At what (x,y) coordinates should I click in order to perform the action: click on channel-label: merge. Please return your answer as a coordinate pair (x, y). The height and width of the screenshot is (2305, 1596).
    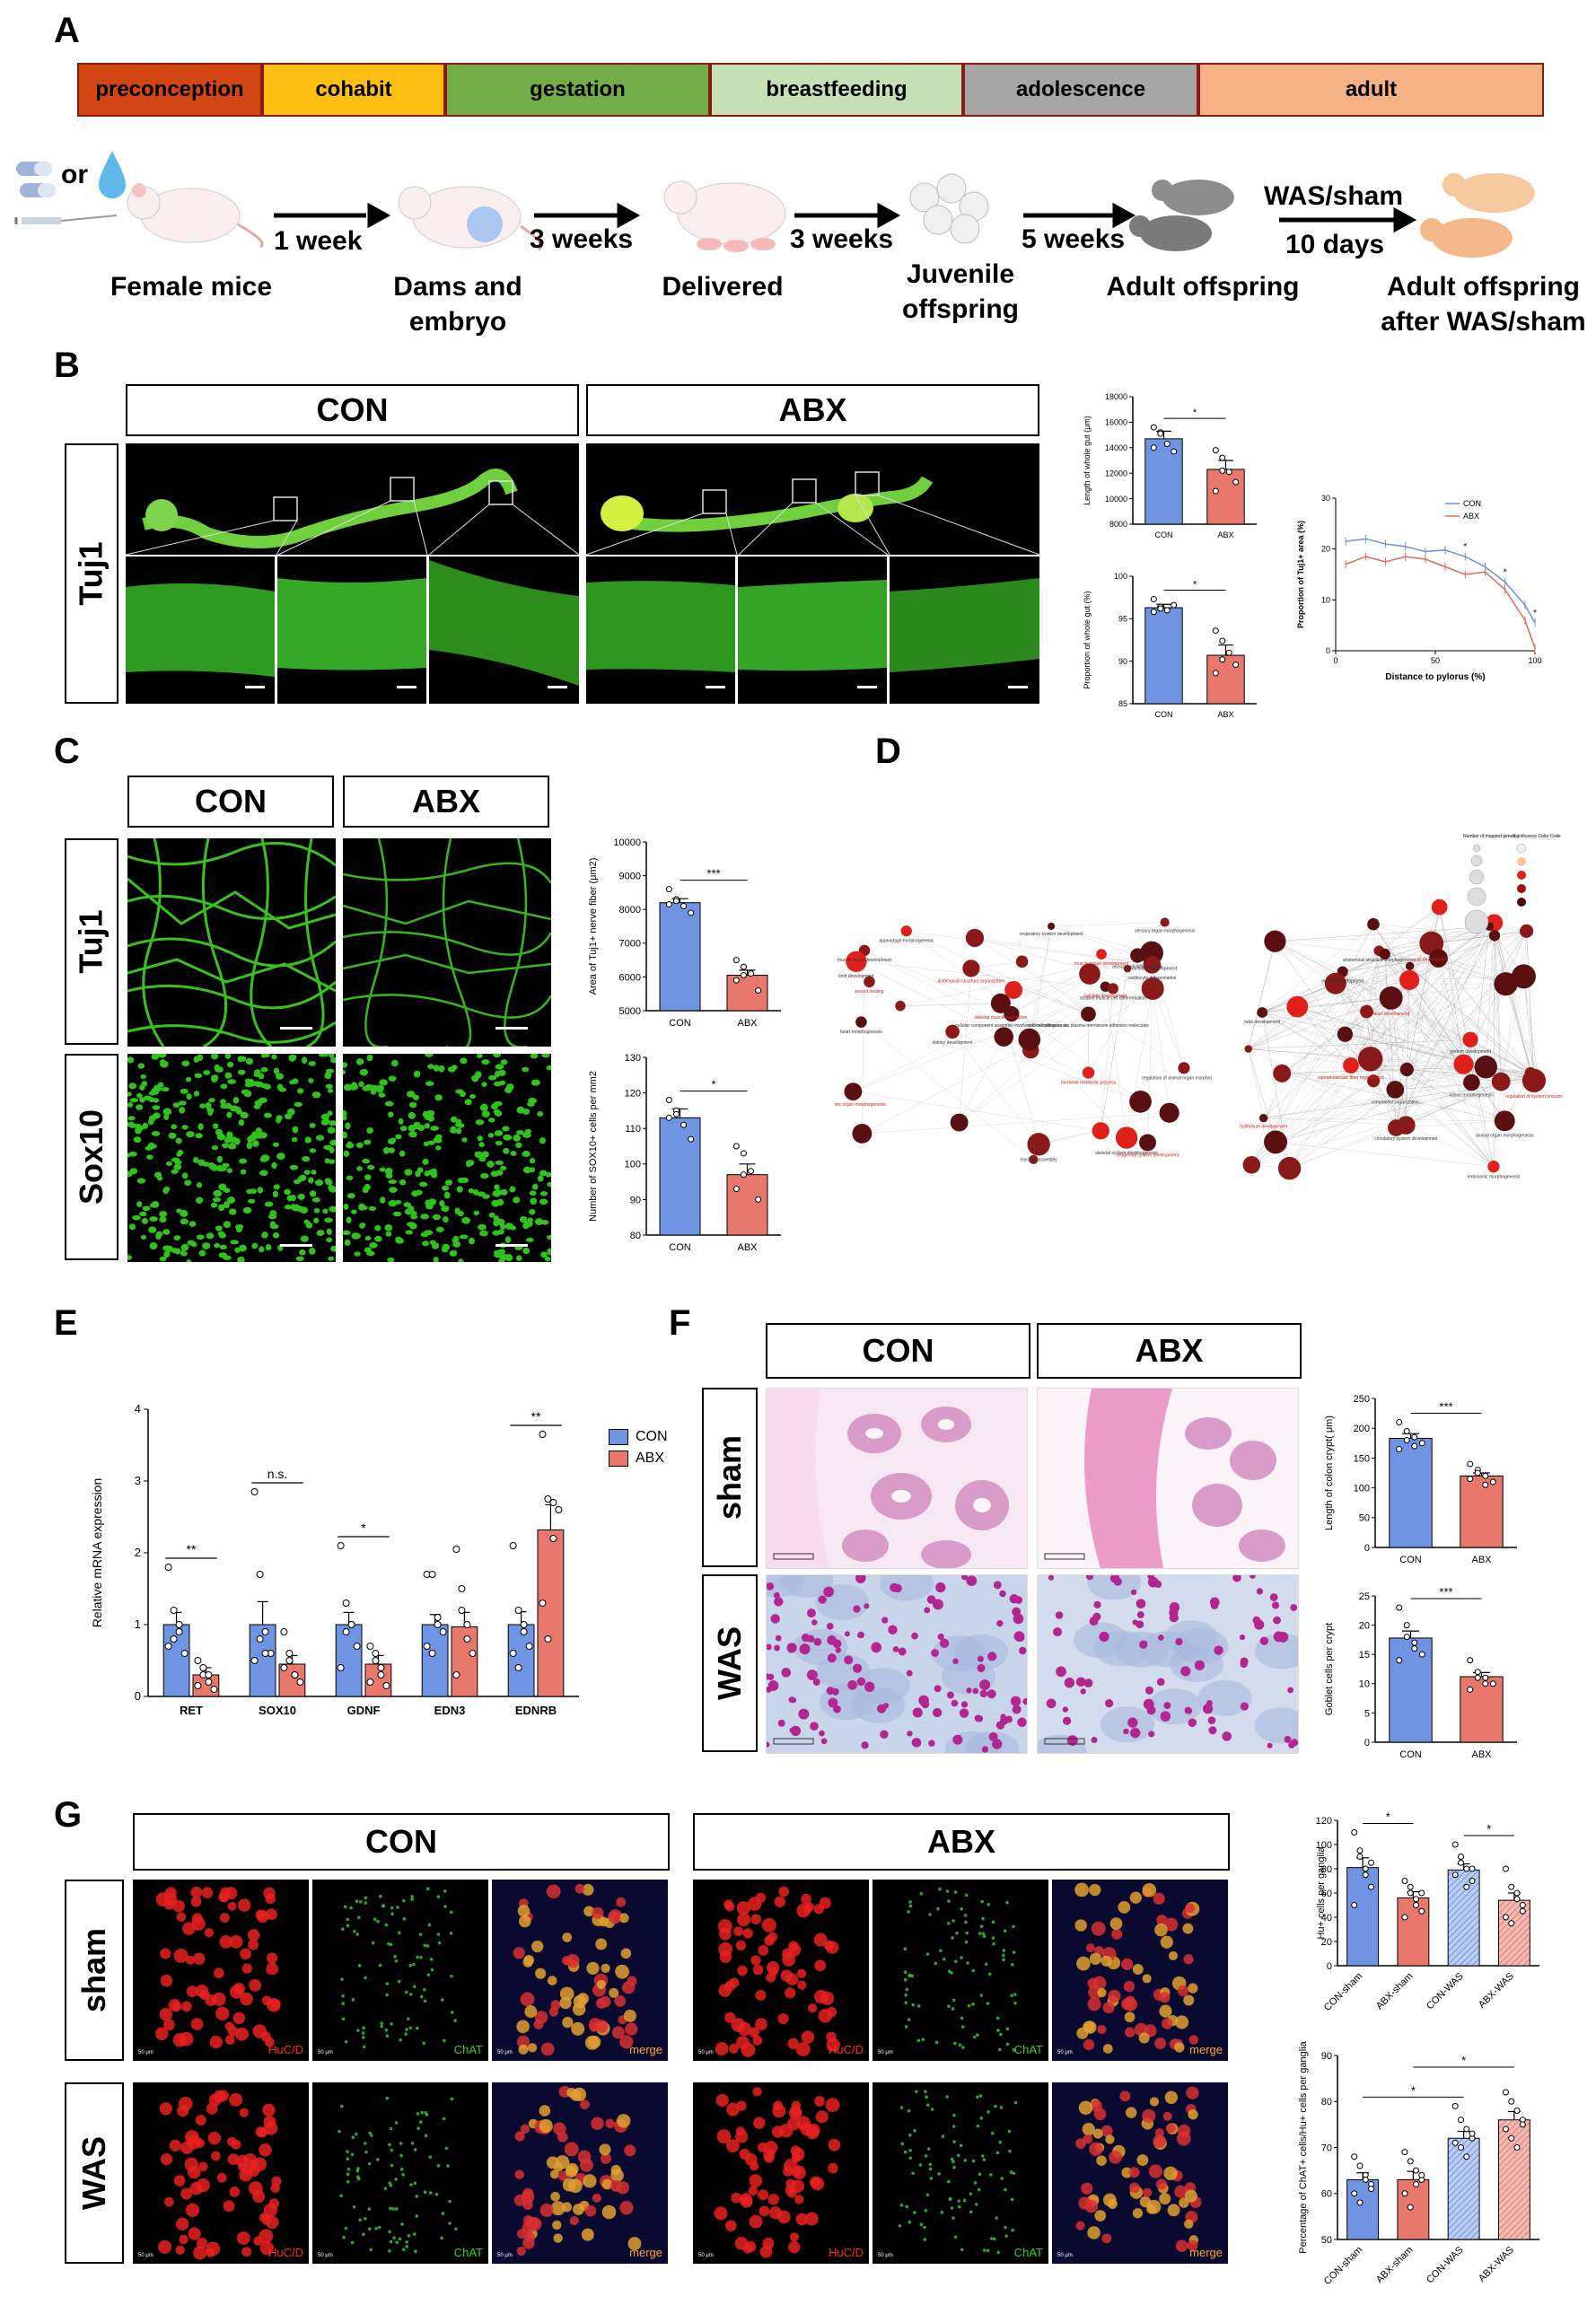
    Looking at the image, I should click on (1206, 2252).